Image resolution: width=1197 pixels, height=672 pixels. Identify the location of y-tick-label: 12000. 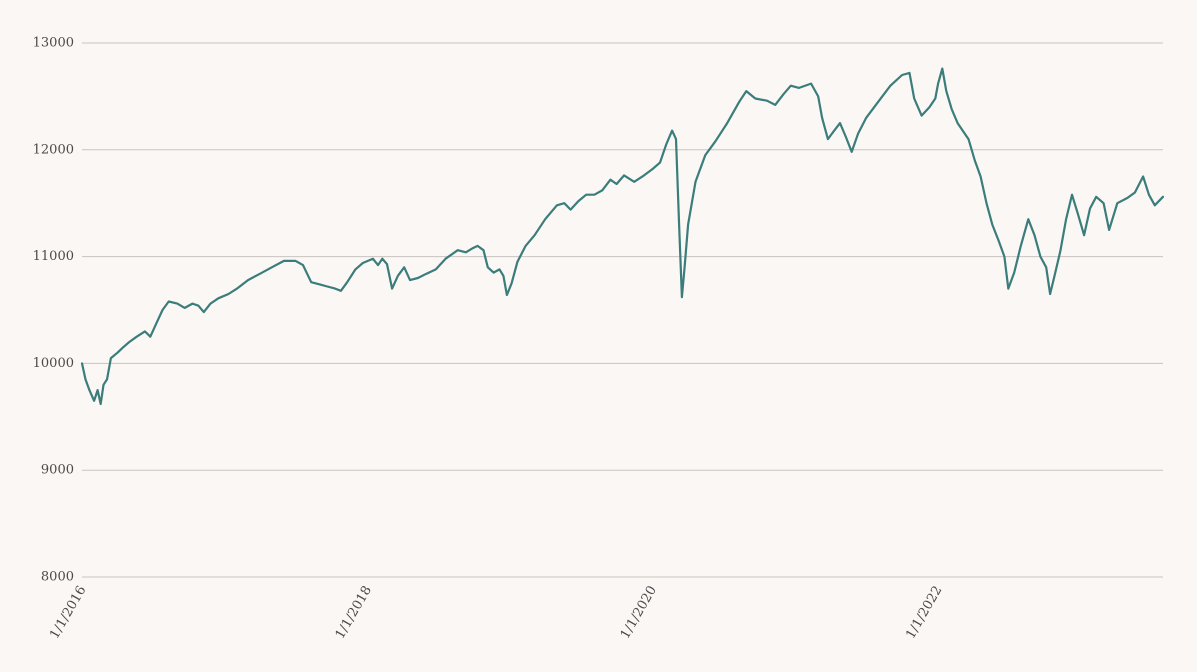
(53, 149).